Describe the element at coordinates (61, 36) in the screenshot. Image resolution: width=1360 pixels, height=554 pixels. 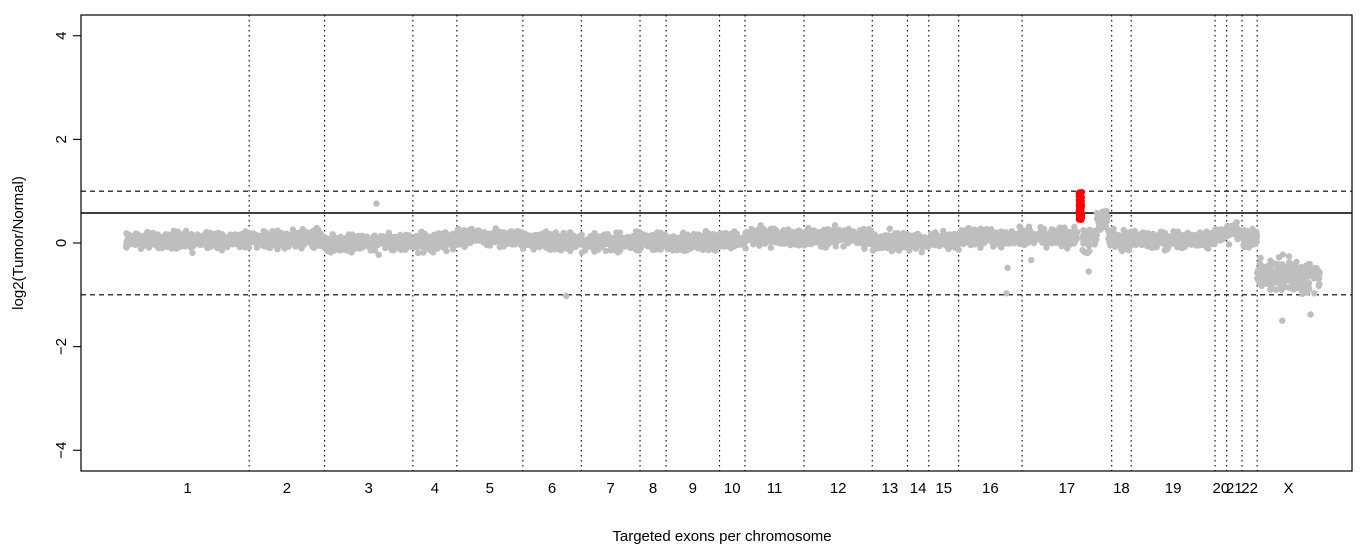
I see `y-tick-label: 4` at that location.